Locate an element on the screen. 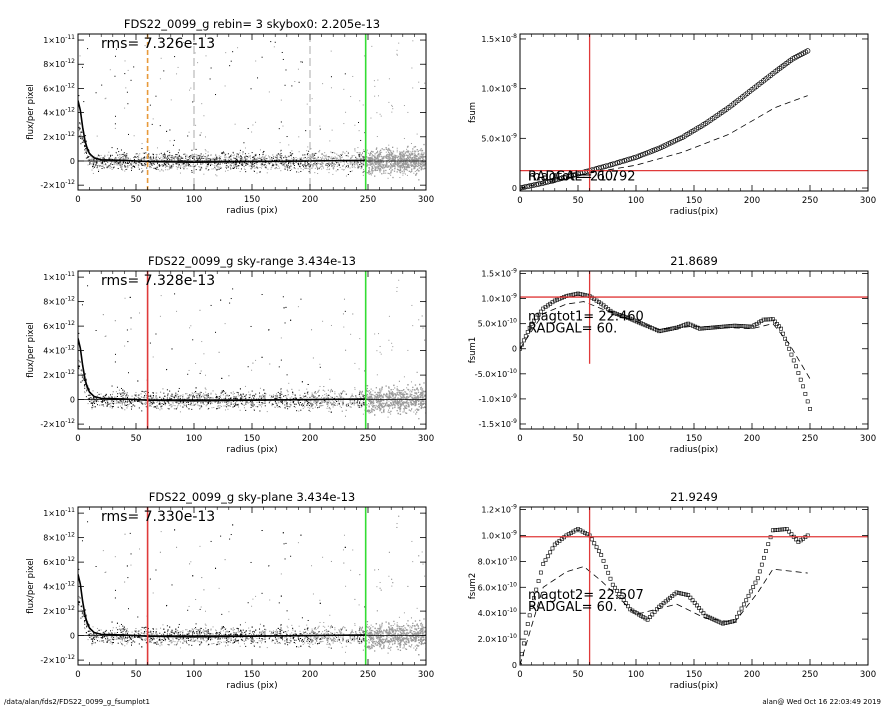  x-tick-label: 250 is located at coordinates (368, 200).